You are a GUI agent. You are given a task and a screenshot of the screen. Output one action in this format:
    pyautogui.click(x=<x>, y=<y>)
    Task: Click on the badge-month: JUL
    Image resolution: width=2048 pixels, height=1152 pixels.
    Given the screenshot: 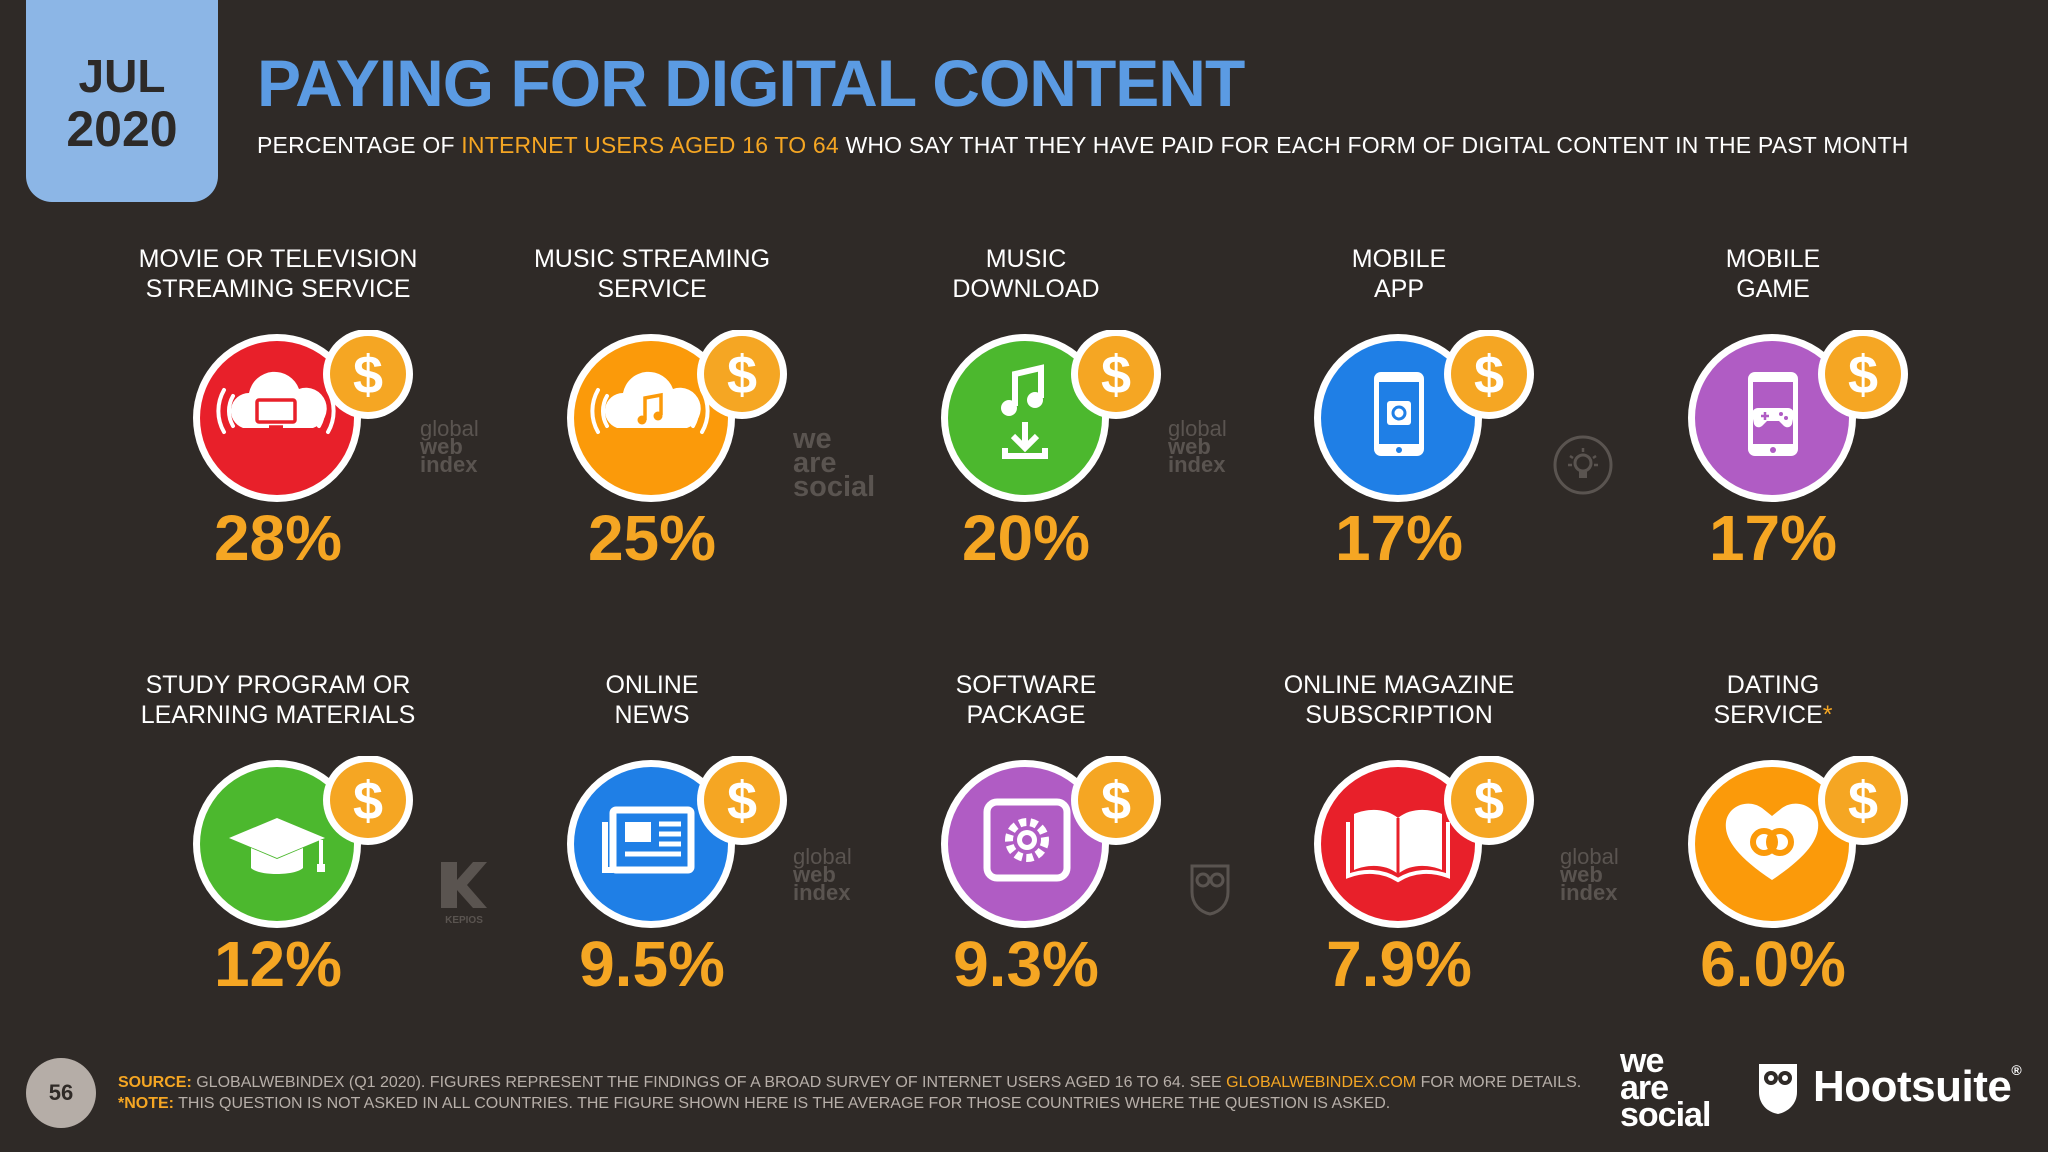 What is the action you would take?
    pyautogui.click(x=122, y=76)
    